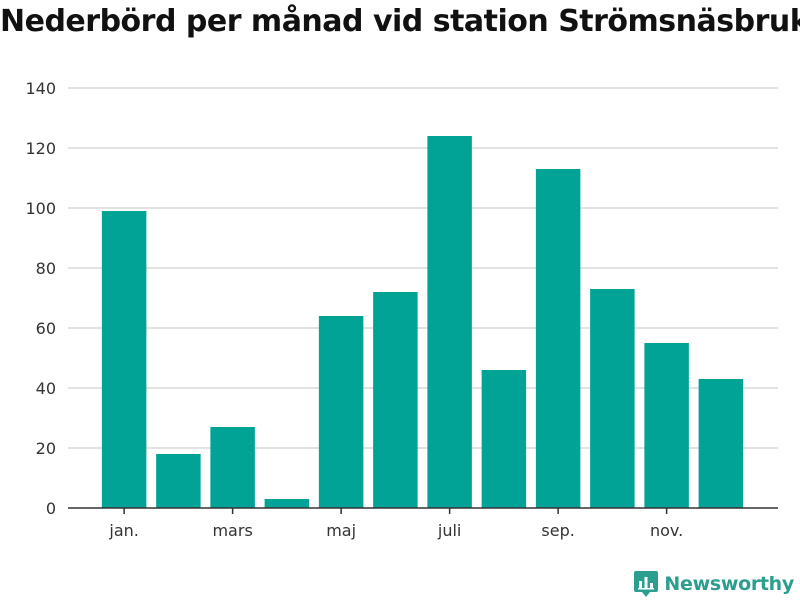  What do you see at coordinates (46, 268) in the screenshot?
I see `y-tick-label: 80` at bounding box center [46, 268].